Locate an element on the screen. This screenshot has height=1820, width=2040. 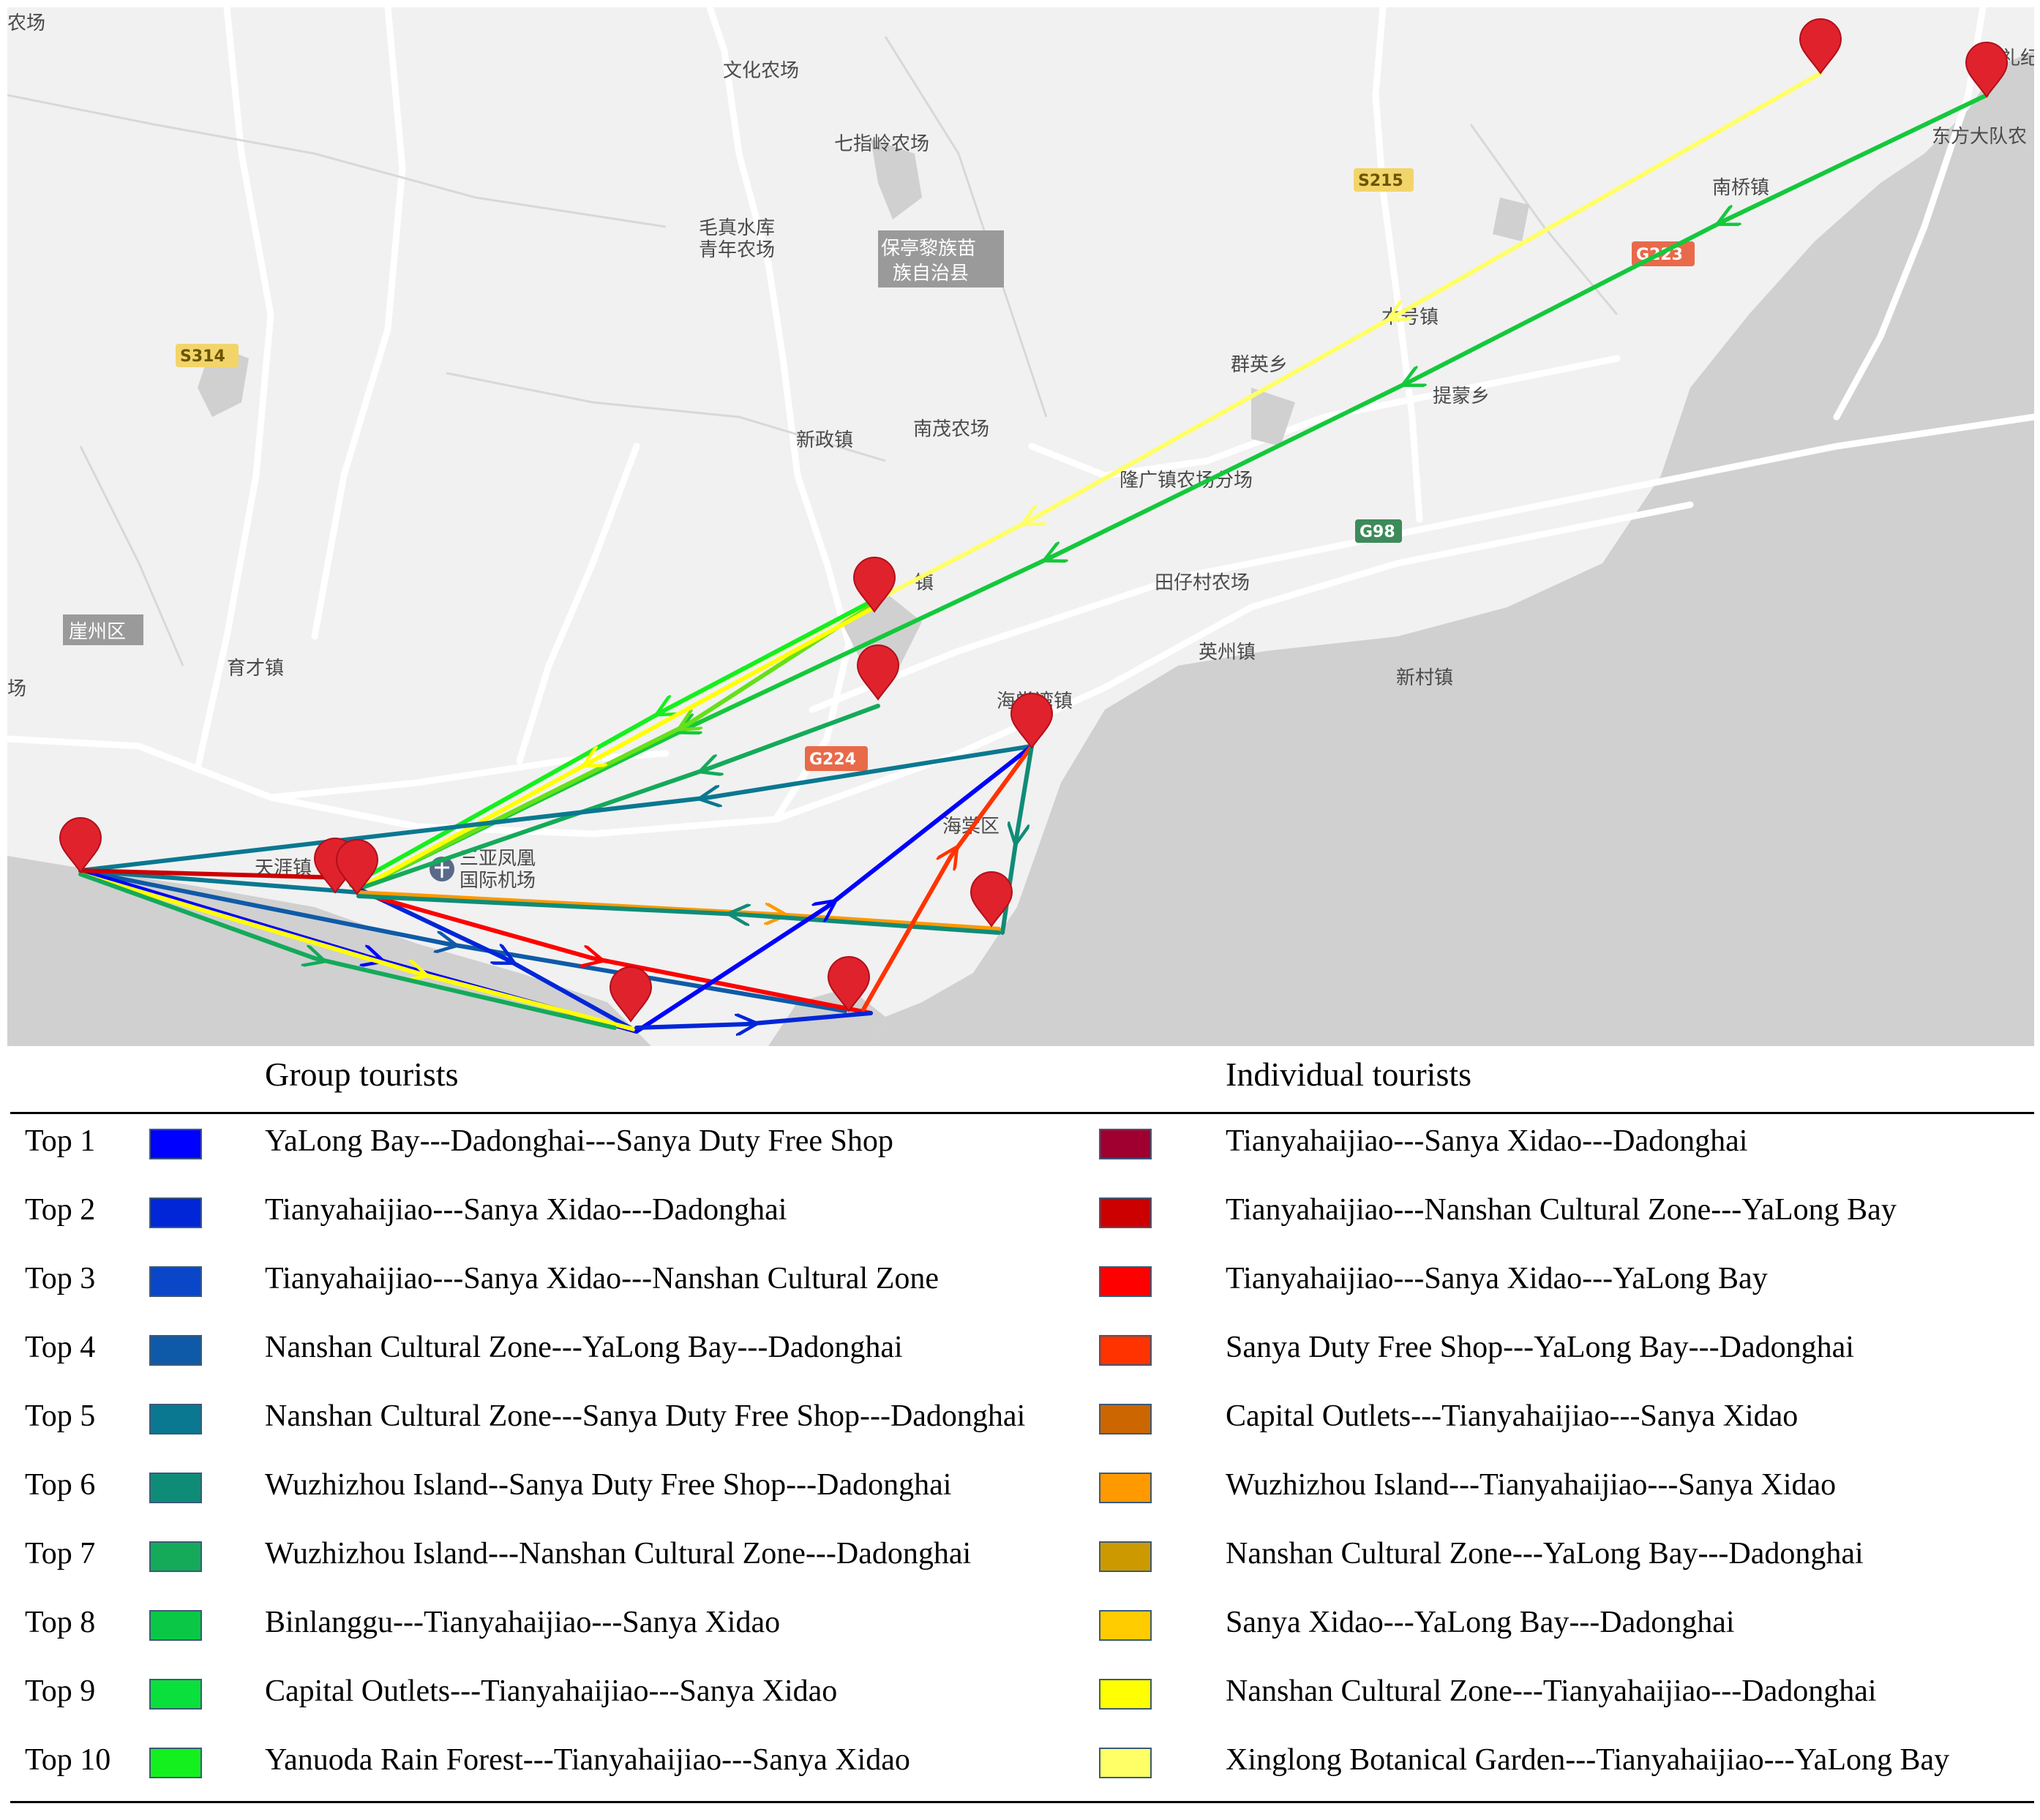
rank-label: Top 9 is located at coordinates (60, 1691).